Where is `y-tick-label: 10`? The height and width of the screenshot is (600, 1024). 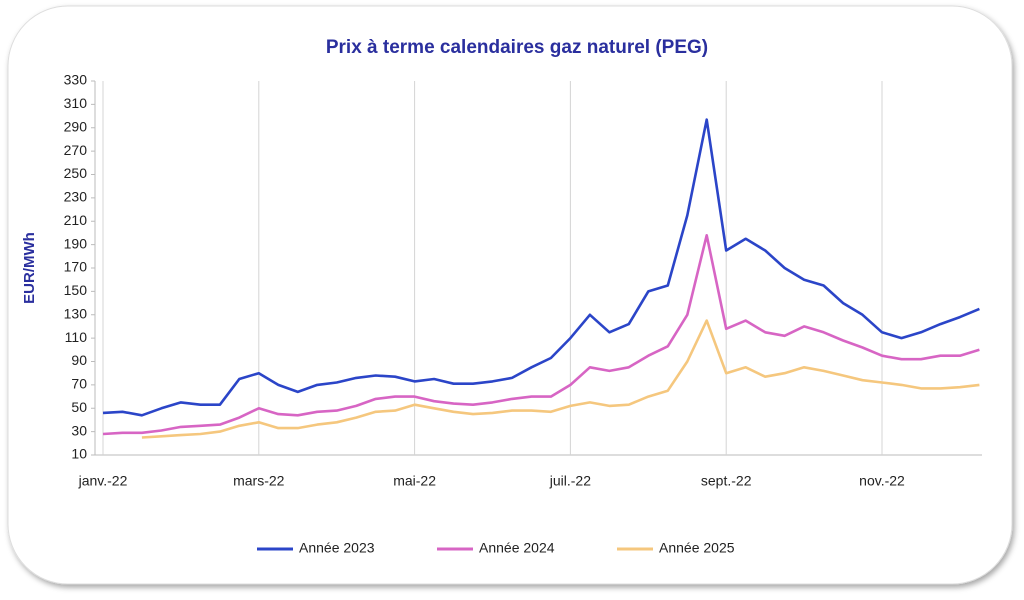 y-tick-label: 10 is located at coordinates (79, 454).